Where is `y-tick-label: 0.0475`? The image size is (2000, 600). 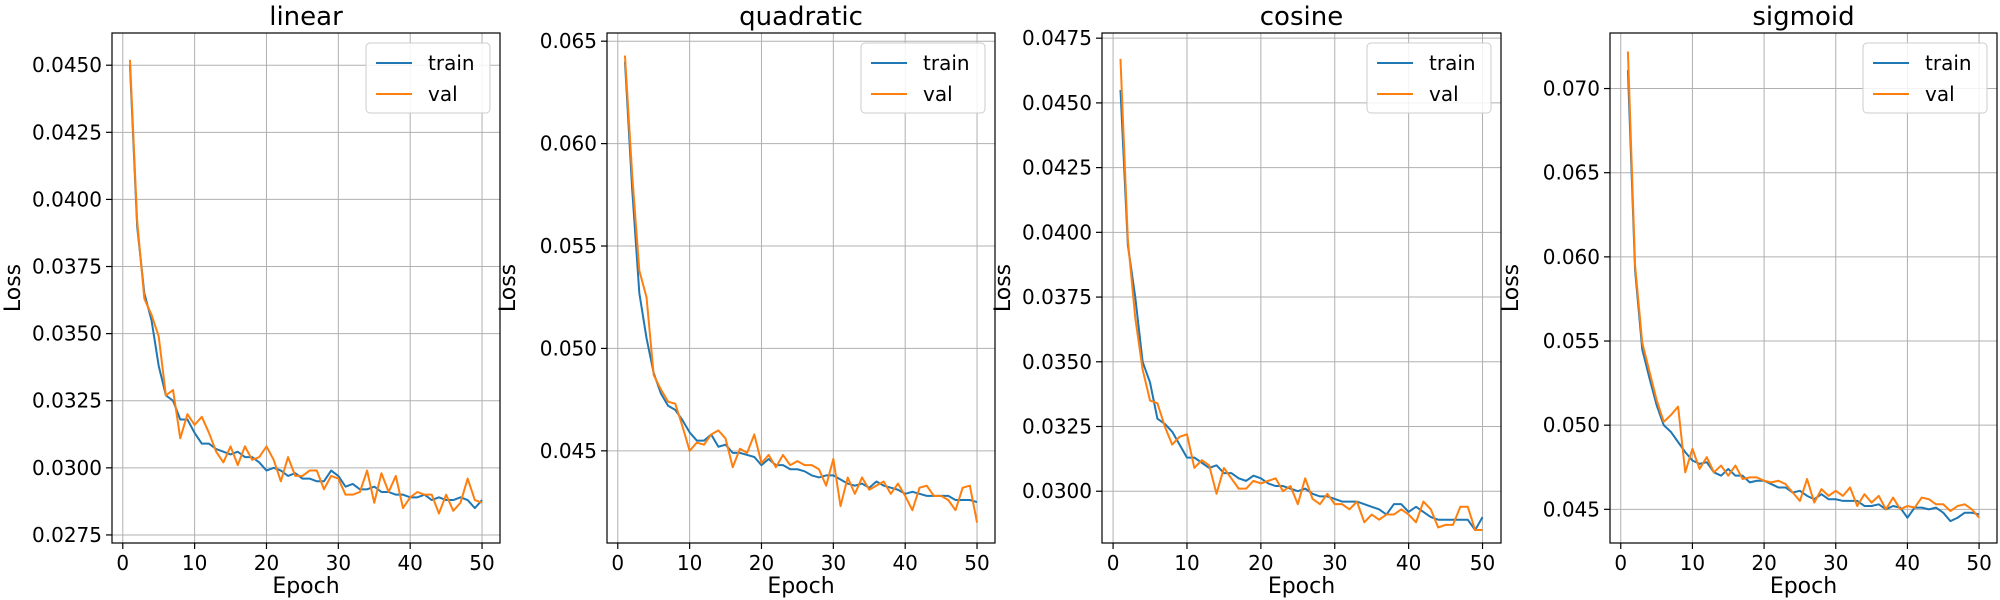 y-tick-label: 0.0475 is located at coordinates (1057, 38).